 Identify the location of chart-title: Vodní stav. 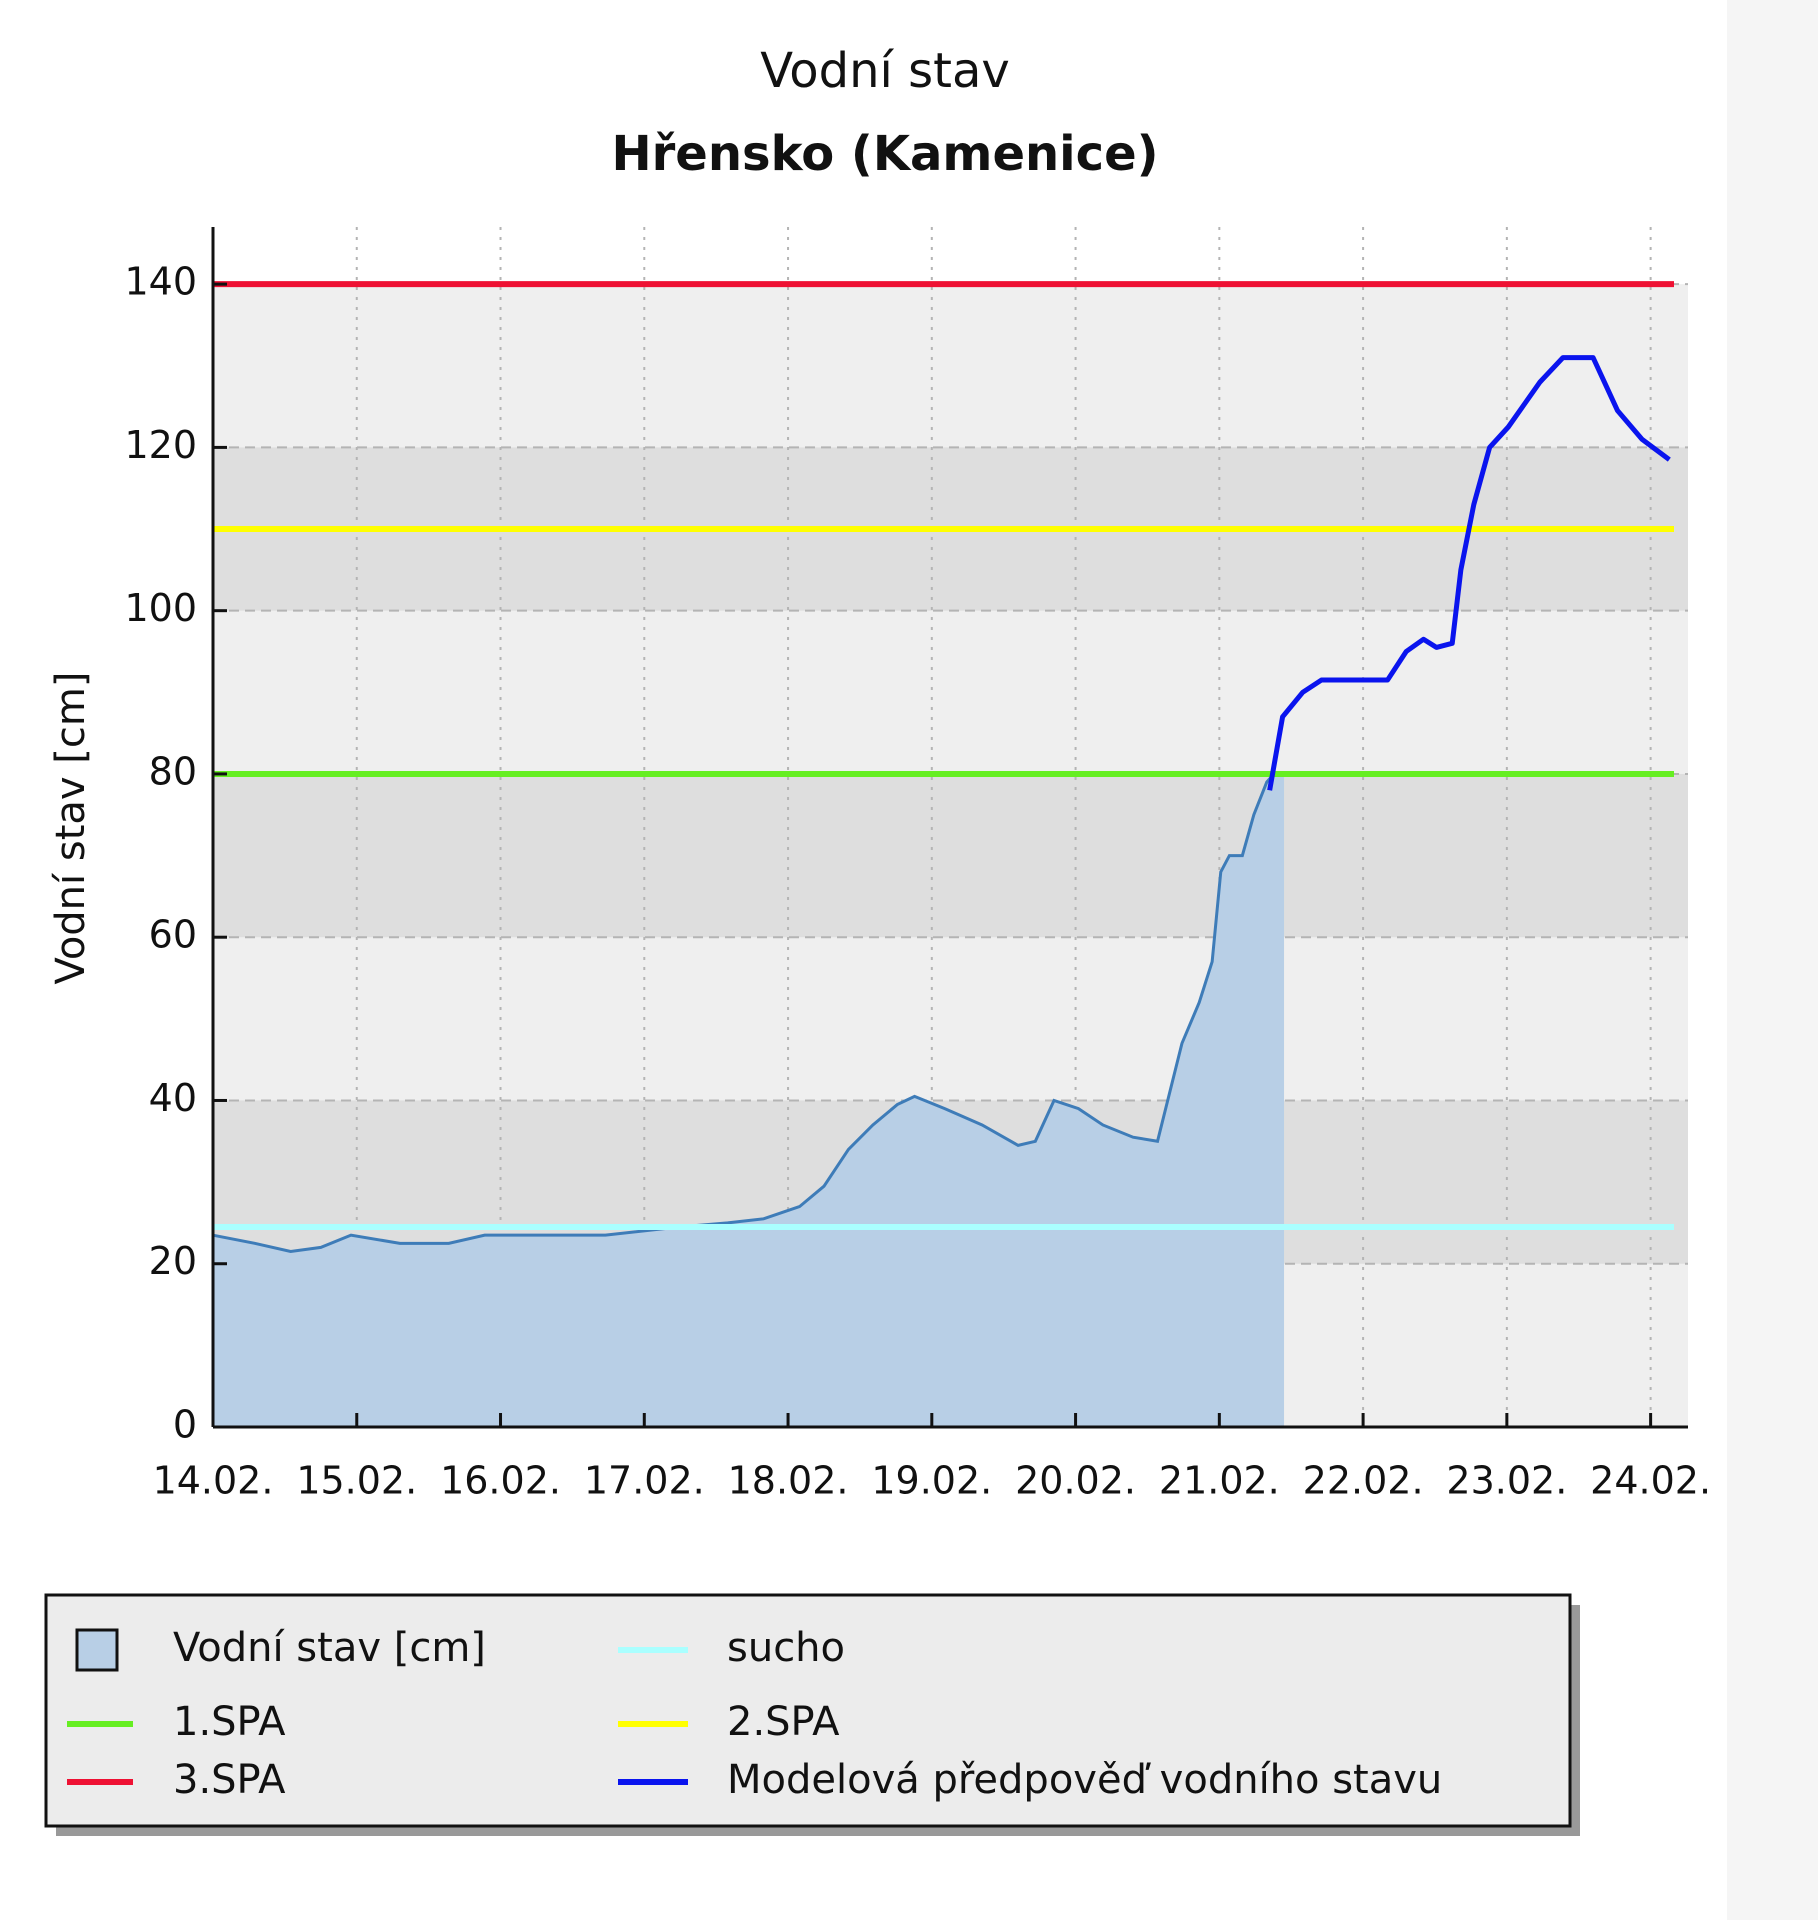
(885, 71).